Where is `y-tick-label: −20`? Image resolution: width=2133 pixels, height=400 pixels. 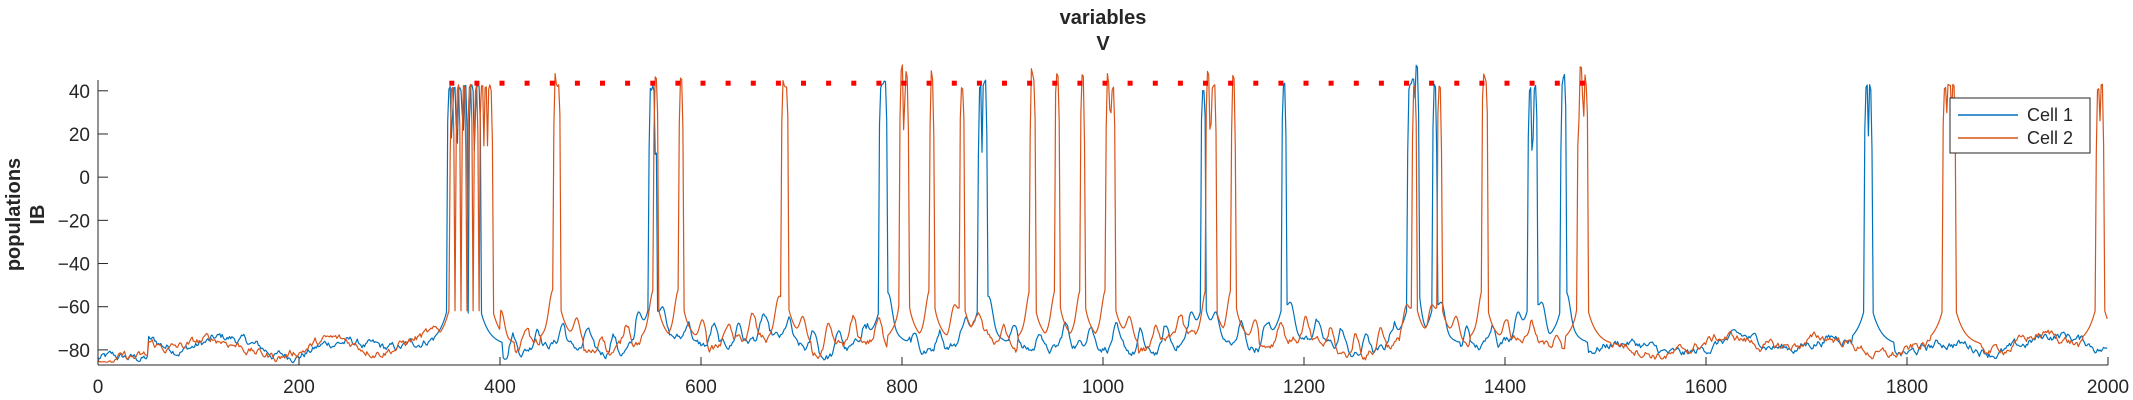 y-tick-label: −20 is located at coordinates (74, 221).